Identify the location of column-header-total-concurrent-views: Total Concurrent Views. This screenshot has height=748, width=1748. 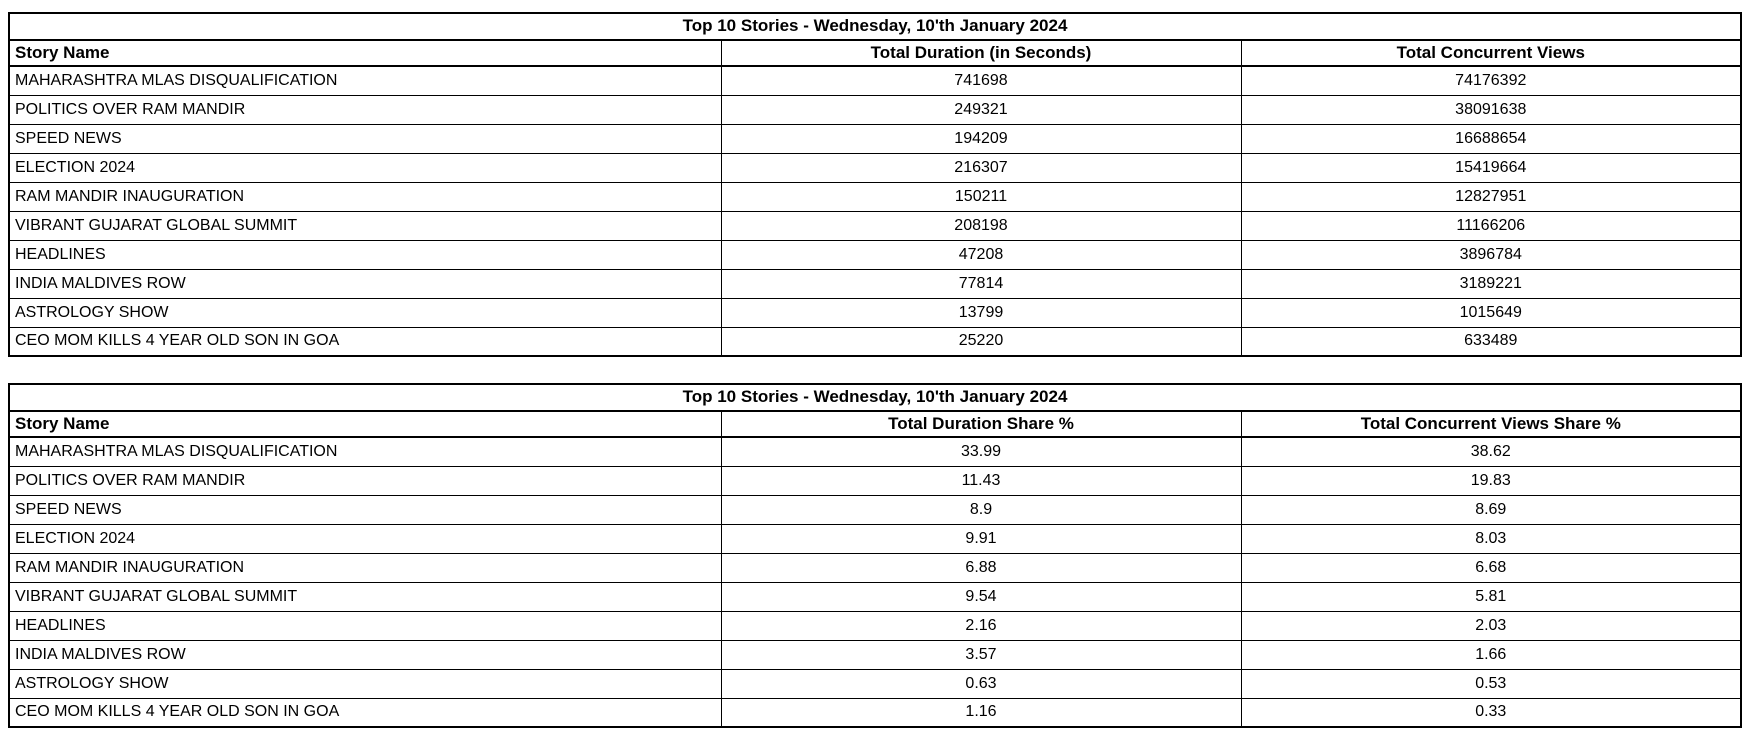
(1491, 53).